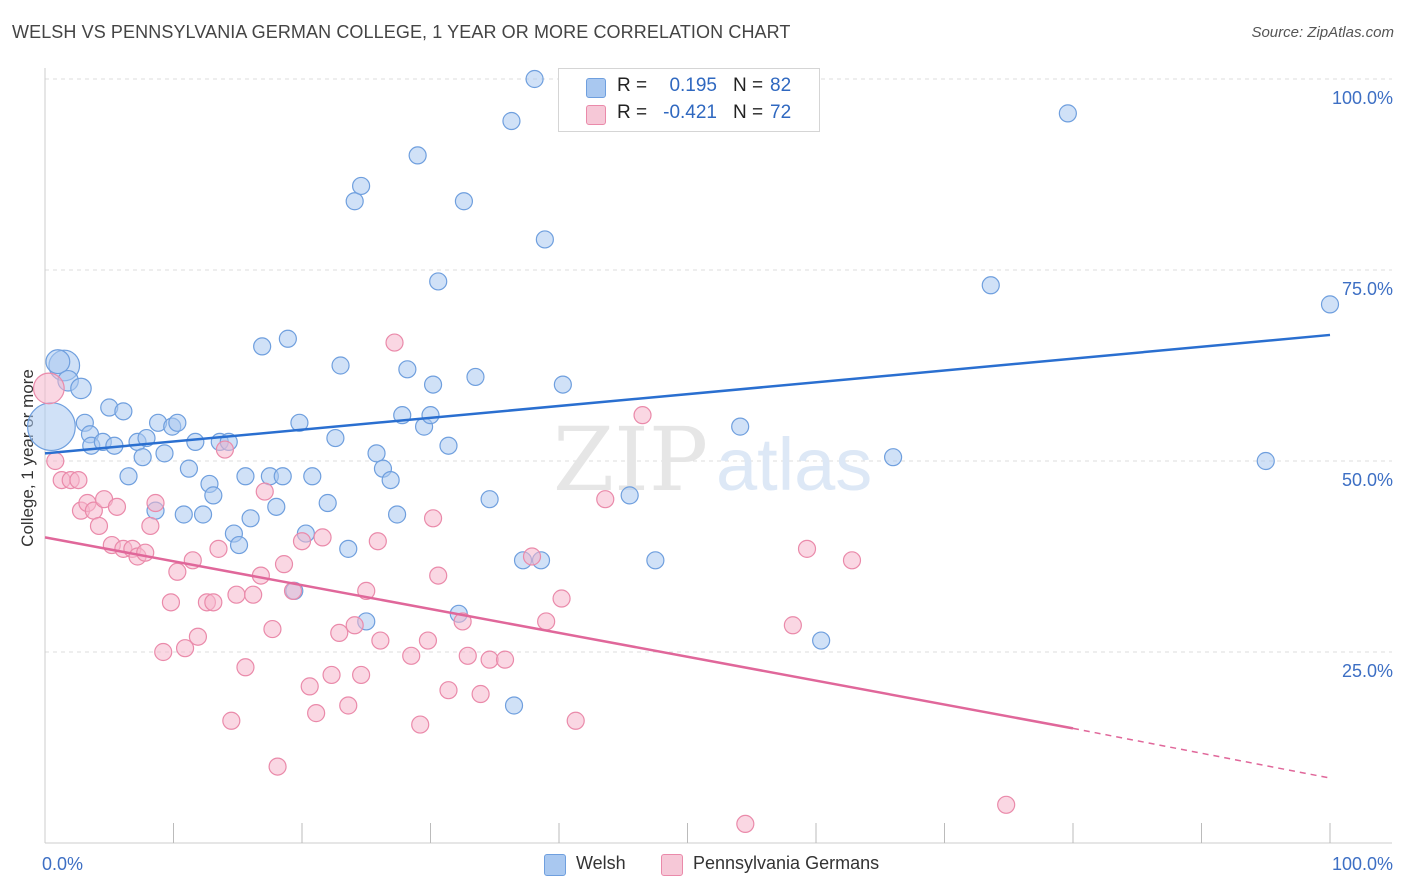 The width and height of the screenshot is (1406, 892). Describe the element at coordinates (596, 115) in the screenshot. I see `pa-swatch` at that location.